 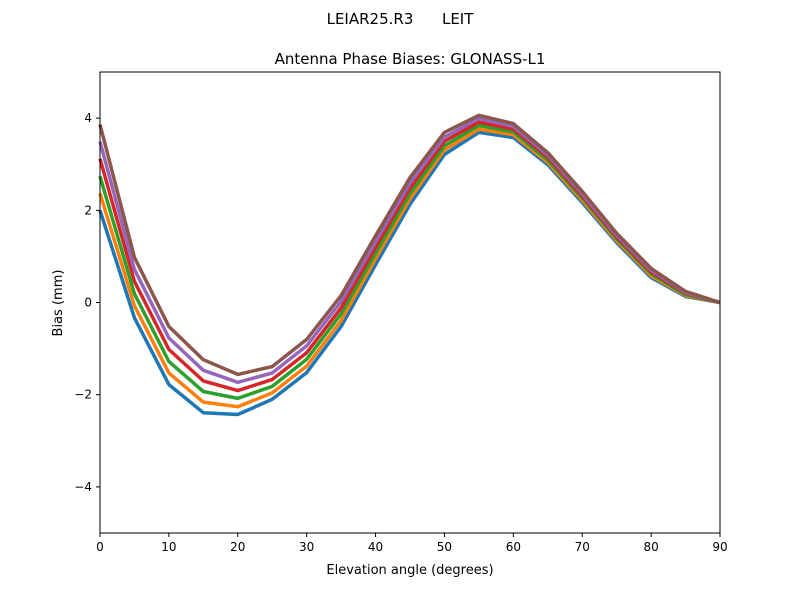 What do you see at coordinates (412, 543) in the screenshot?
I see `x-axis: 0 10 20 30 40 50 60 70 80 90` at bounding box center [412, 543].